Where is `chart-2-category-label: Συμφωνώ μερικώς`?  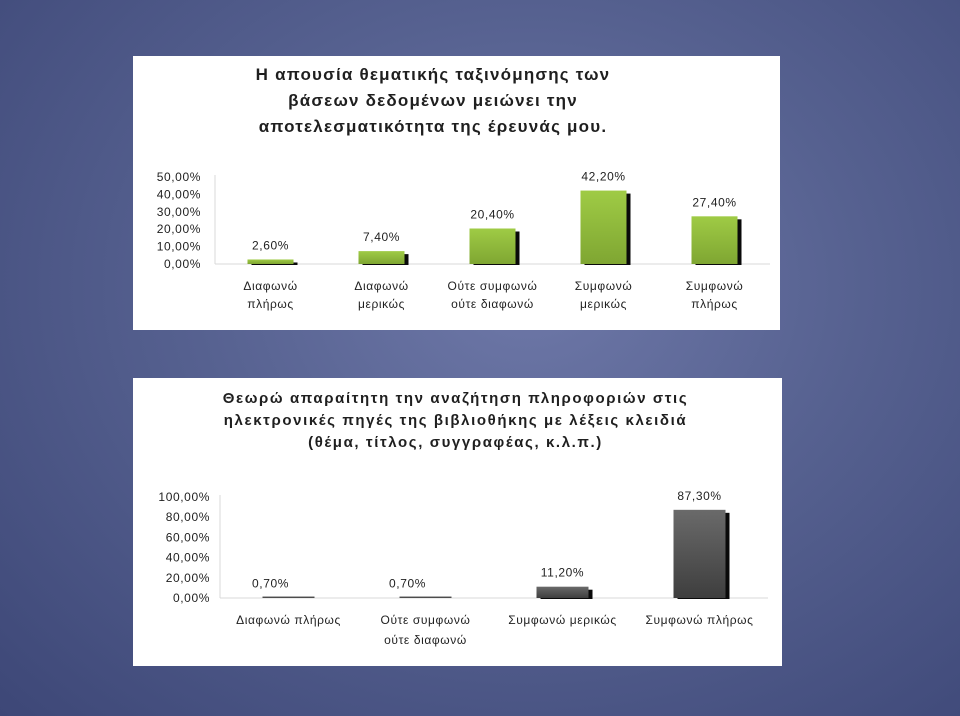 chart-2-category-label: Συμφωνώ μερικώς is located at coordinates (562, 620).